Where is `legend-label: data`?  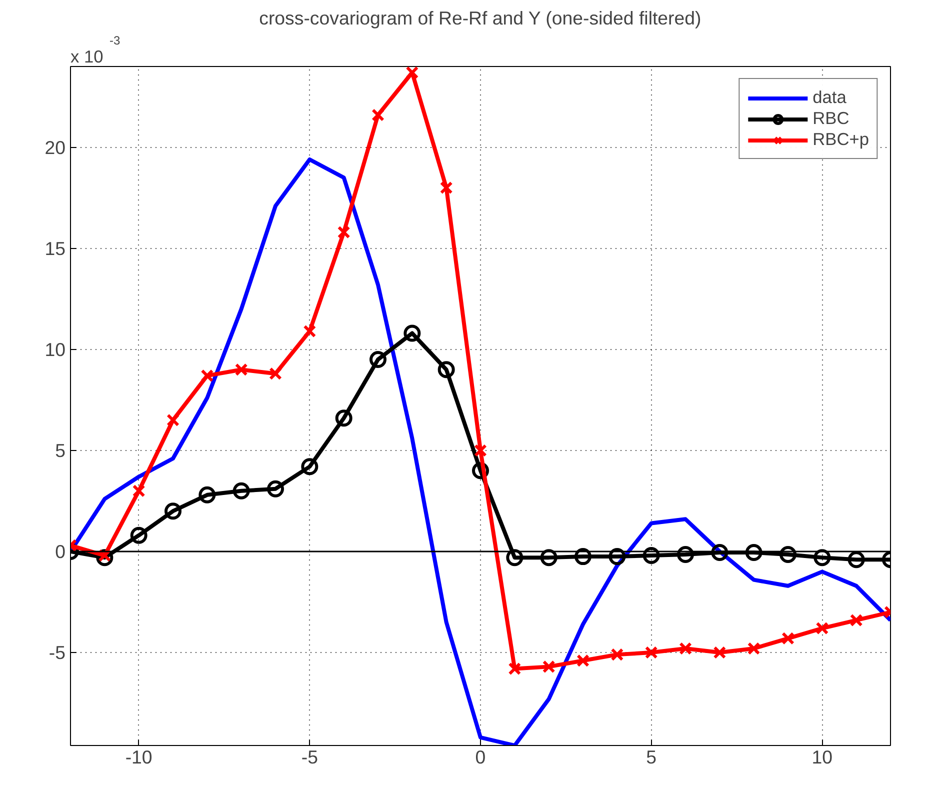 legend-label: data is located at coordinates (829, 97).